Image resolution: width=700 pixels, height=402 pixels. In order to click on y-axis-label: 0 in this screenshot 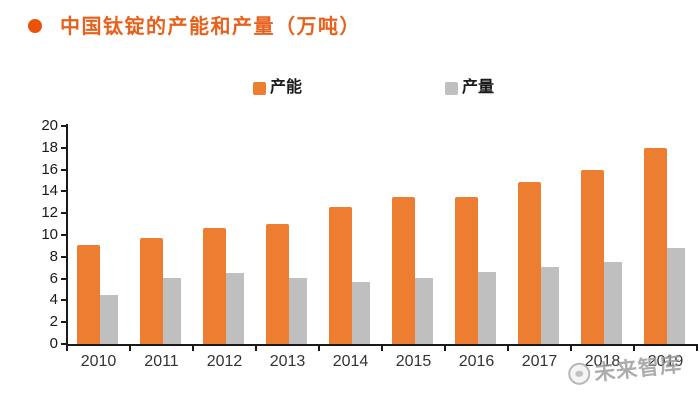, I will do `click(53, 343)`.